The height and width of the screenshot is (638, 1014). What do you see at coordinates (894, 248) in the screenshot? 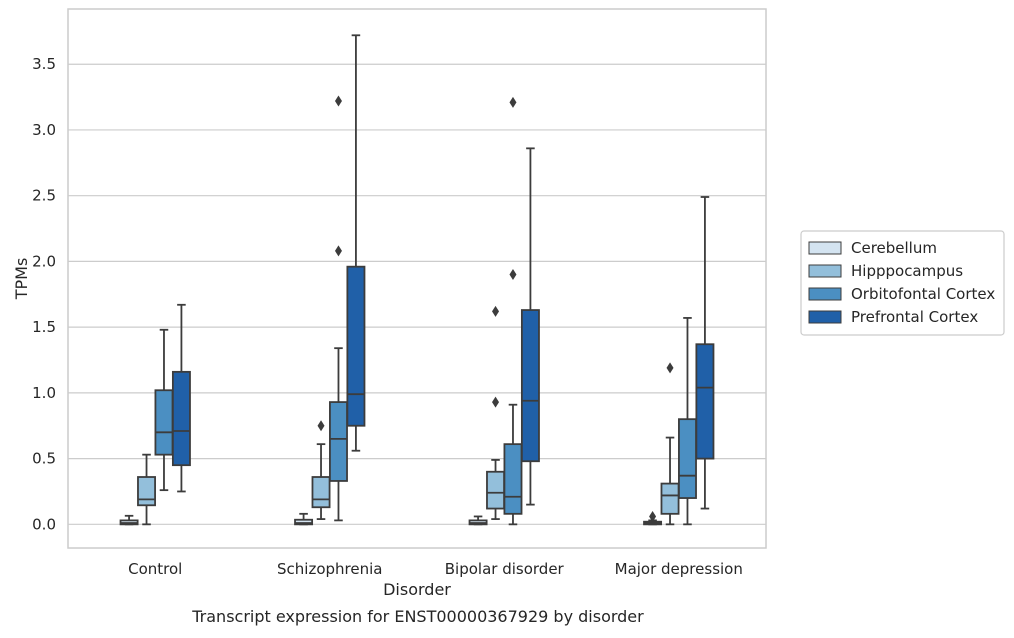
I see `legend-entry: Cerebellum` at bounding box center [894, 248].